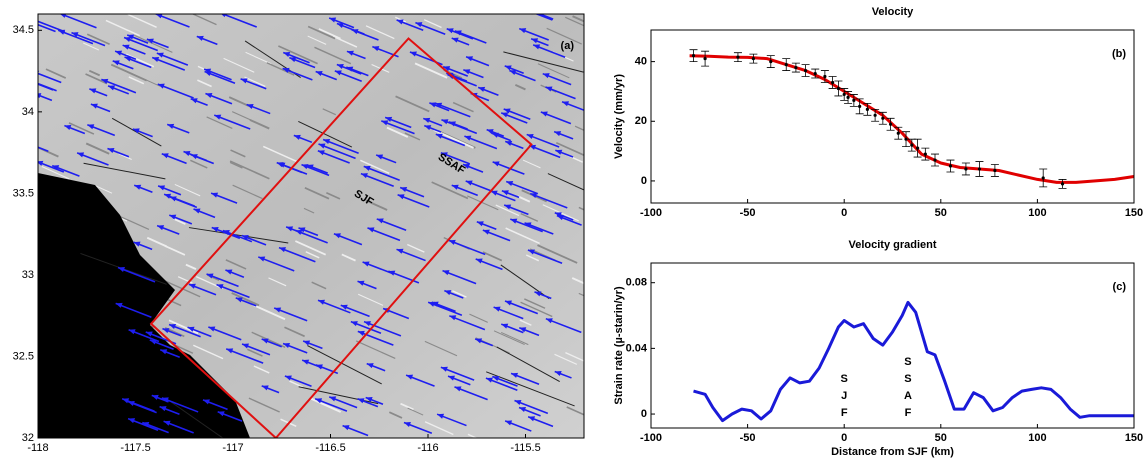  Describe the element at coordinates (23, 30) in the screenshot. I see `y-tick-label: 34.5` at that location.